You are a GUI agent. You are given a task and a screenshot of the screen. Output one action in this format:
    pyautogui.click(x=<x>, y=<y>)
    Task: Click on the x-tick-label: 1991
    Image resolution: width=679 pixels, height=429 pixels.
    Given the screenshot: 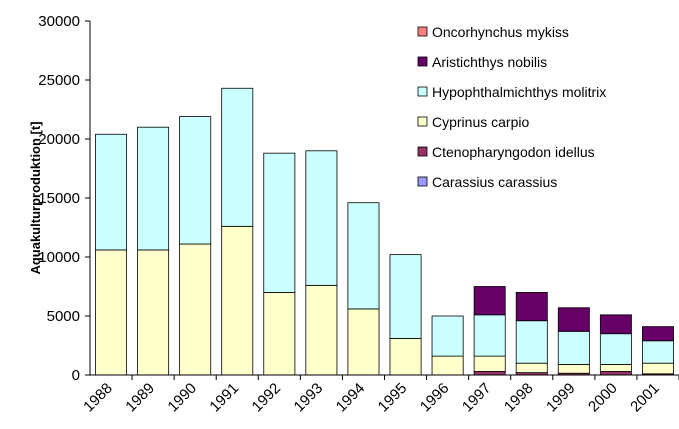 What is the action you would take?
    pyautogui.click(x=224, y=398)
    